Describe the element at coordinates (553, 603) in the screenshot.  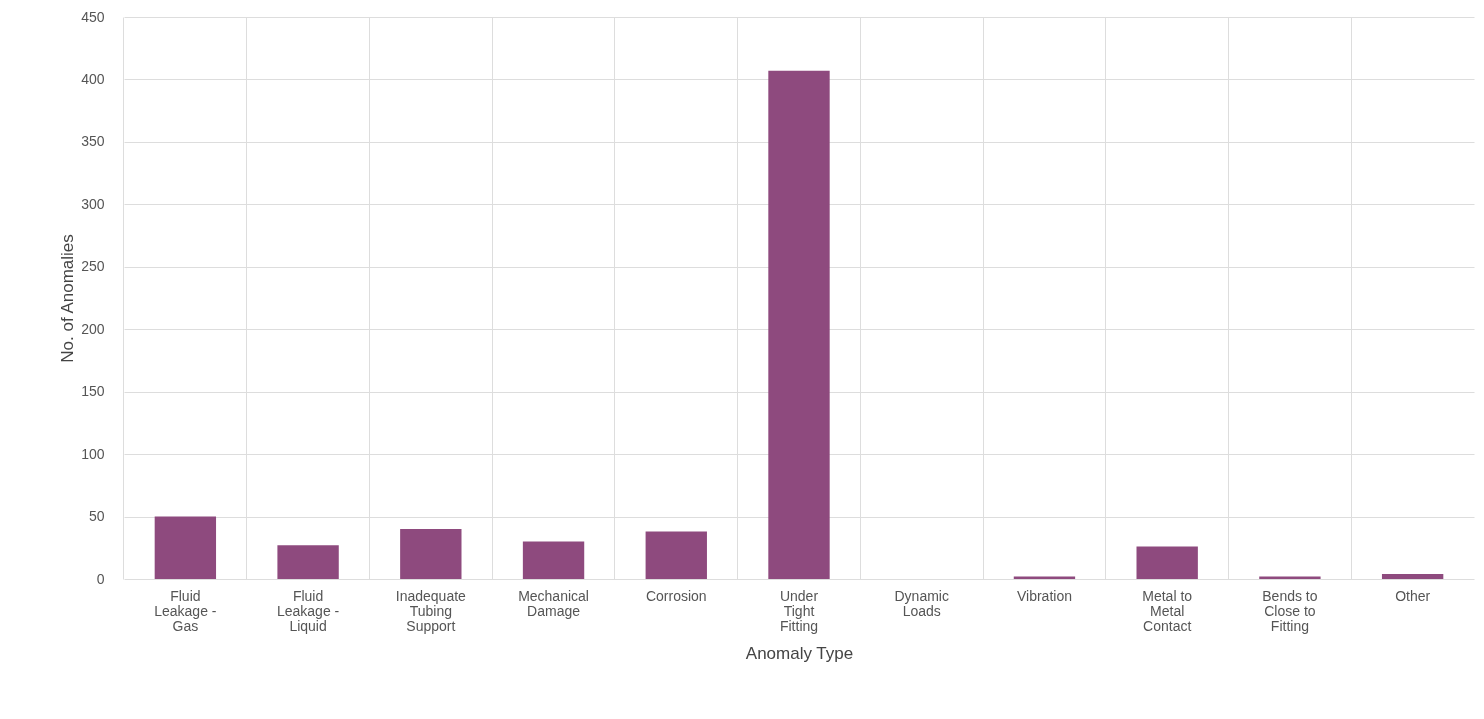
I see `x-tick-label: Mechanical Damage` at that location.